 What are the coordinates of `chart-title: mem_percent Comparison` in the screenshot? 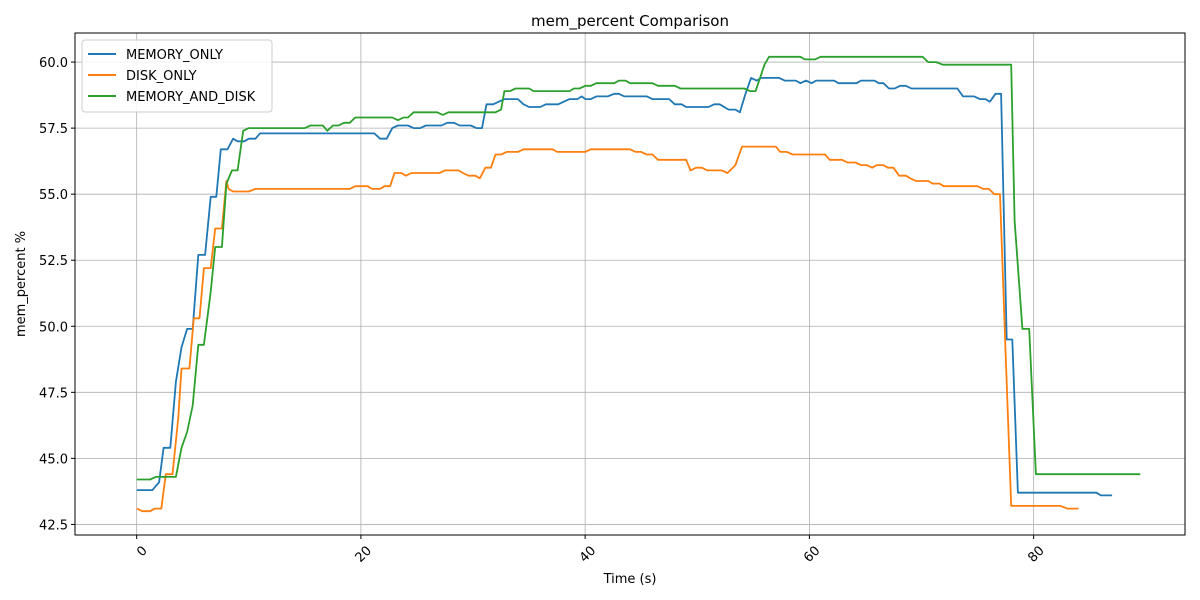 It's located at (630, 21).